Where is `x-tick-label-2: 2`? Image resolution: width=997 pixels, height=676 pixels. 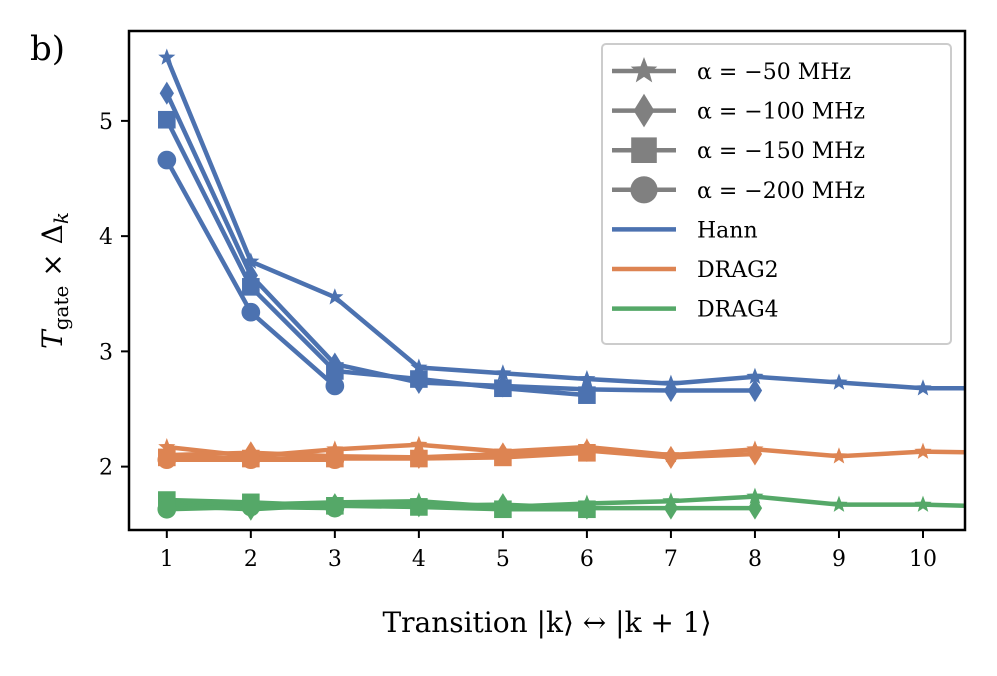
x-tick-label-2: 2 is located at coordinates (251, 559).